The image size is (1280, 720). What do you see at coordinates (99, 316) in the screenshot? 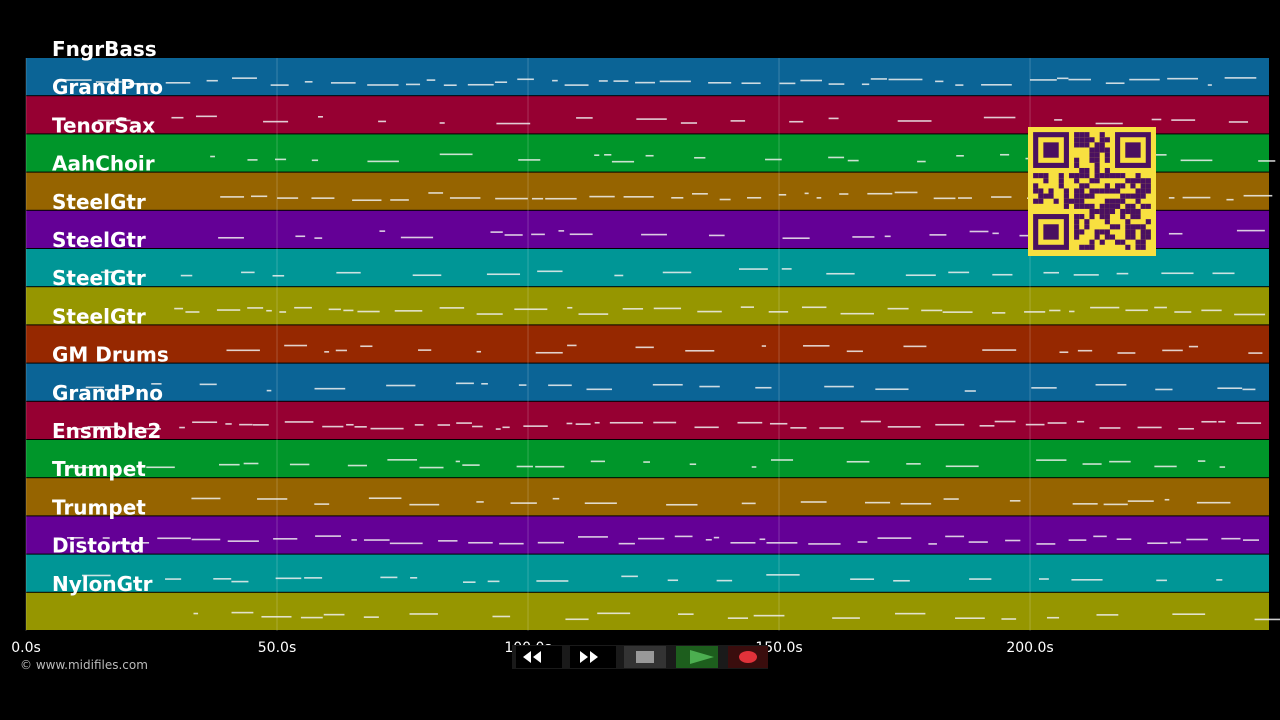
I see `track-name: SteelGtr` at bounding box center [99, 316].